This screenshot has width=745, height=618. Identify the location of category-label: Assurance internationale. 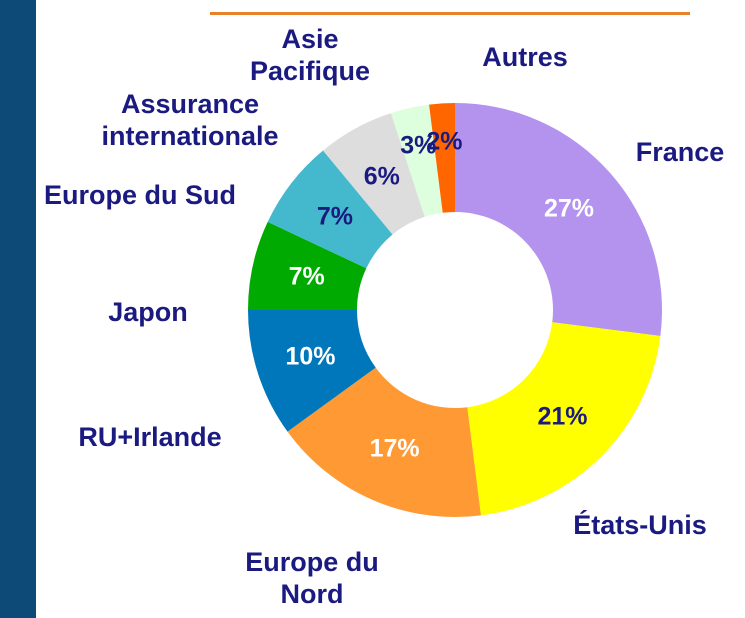
(190, 120).